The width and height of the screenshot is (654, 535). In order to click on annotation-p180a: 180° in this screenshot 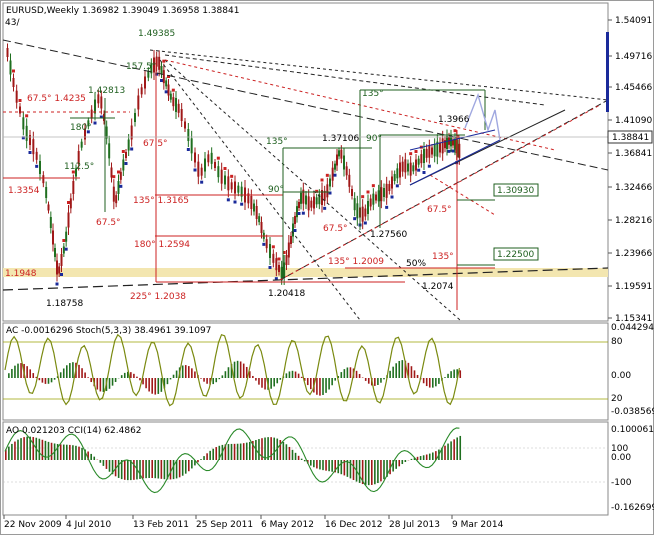, I will do `click(81, 128)`.